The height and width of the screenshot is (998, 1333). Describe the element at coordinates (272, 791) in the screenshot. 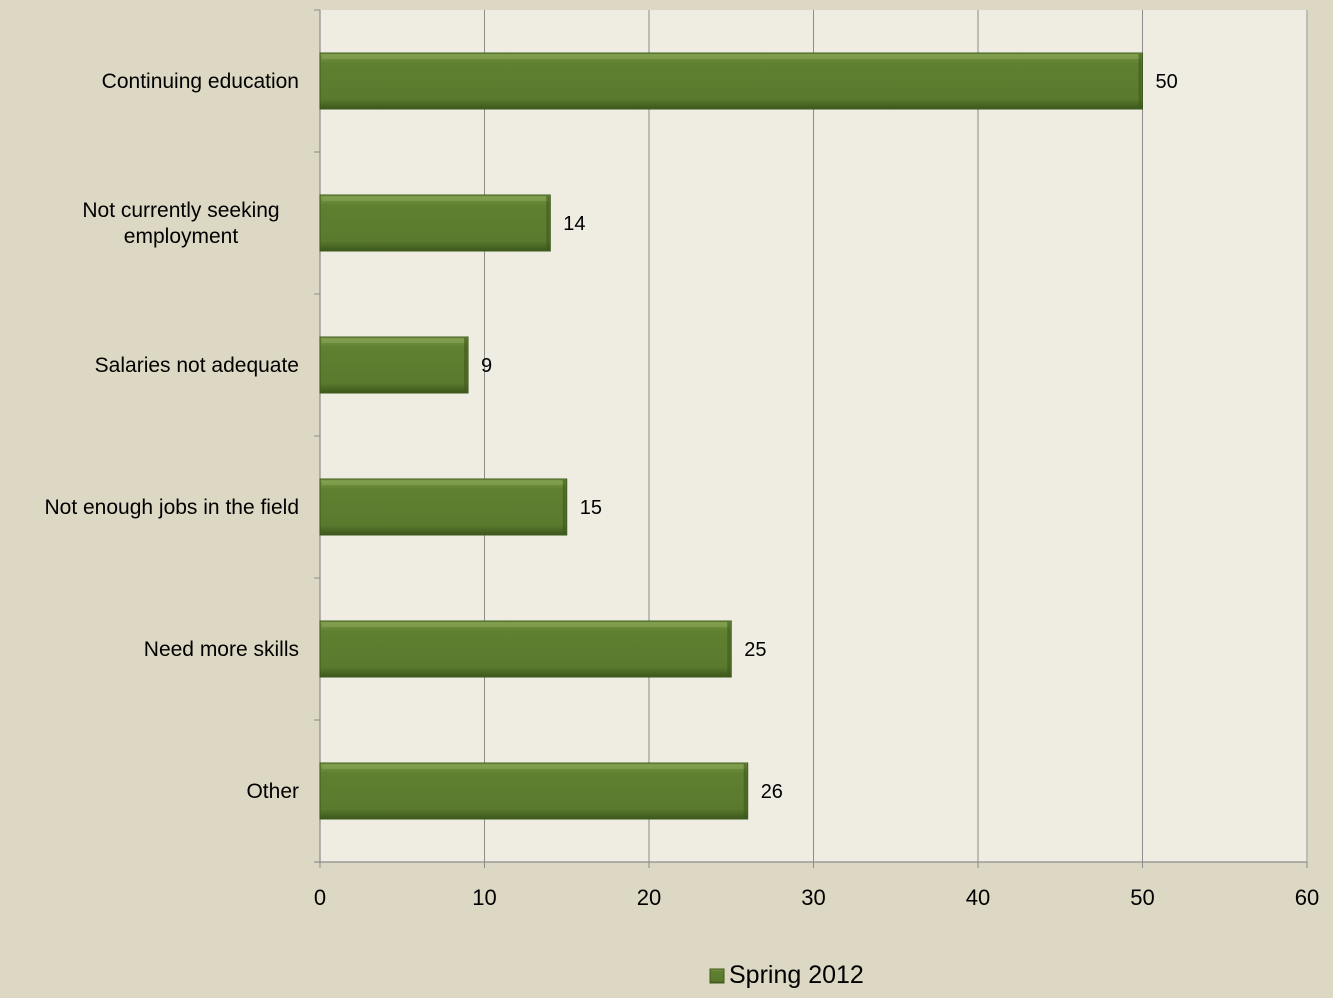

I see `category-label: Other` at that location.